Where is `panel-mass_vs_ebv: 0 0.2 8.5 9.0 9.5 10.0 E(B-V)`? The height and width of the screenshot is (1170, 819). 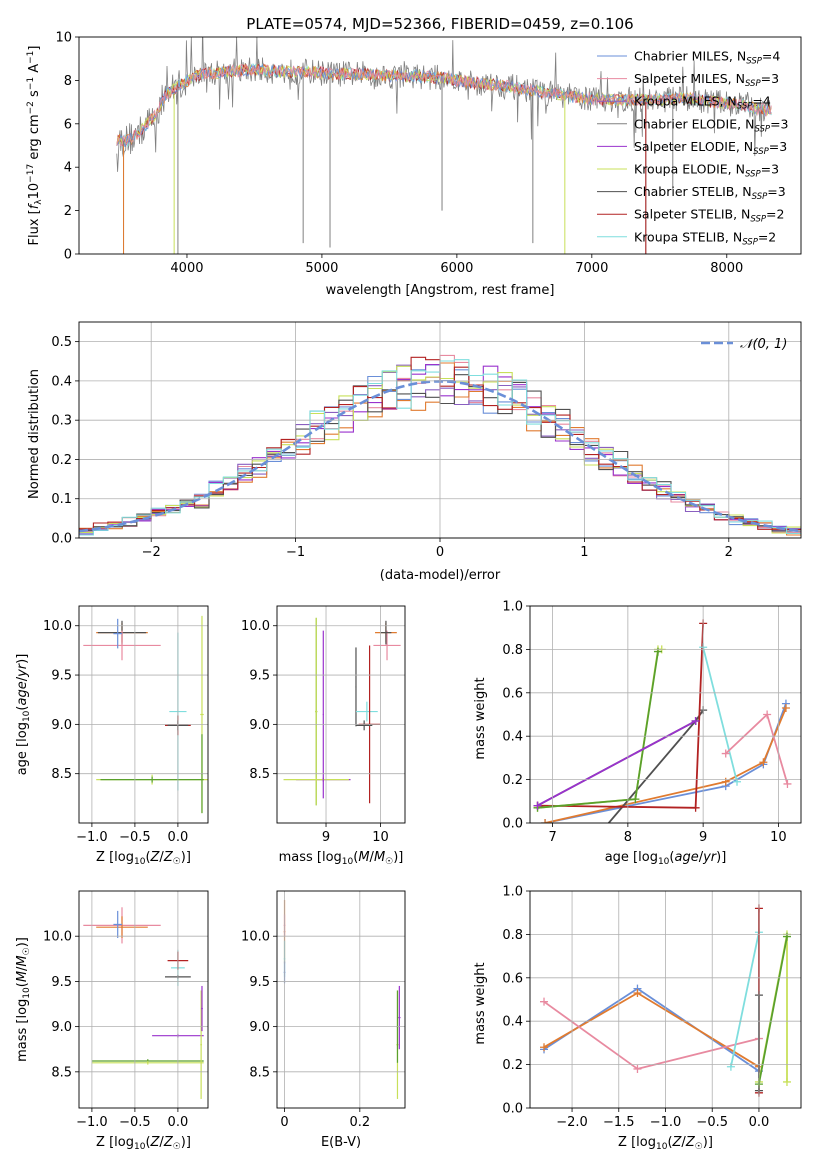 panel-mass_vs_ebv: 0 0.2 8.5 9.0 9.5 10.0 E(B-V) is located at coordinates (323, 1020).